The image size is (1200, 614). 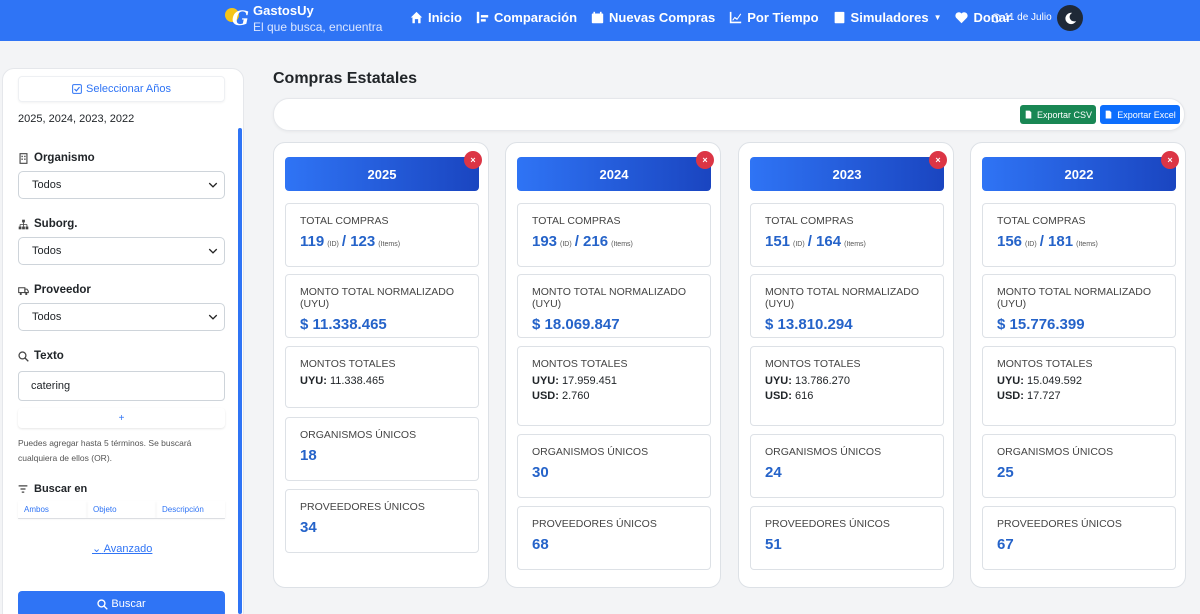 I want to click on total-compras-card: TOTAL COMPRAS 156 (ID)/ 181 (Items), so click(x=1079, y=235).